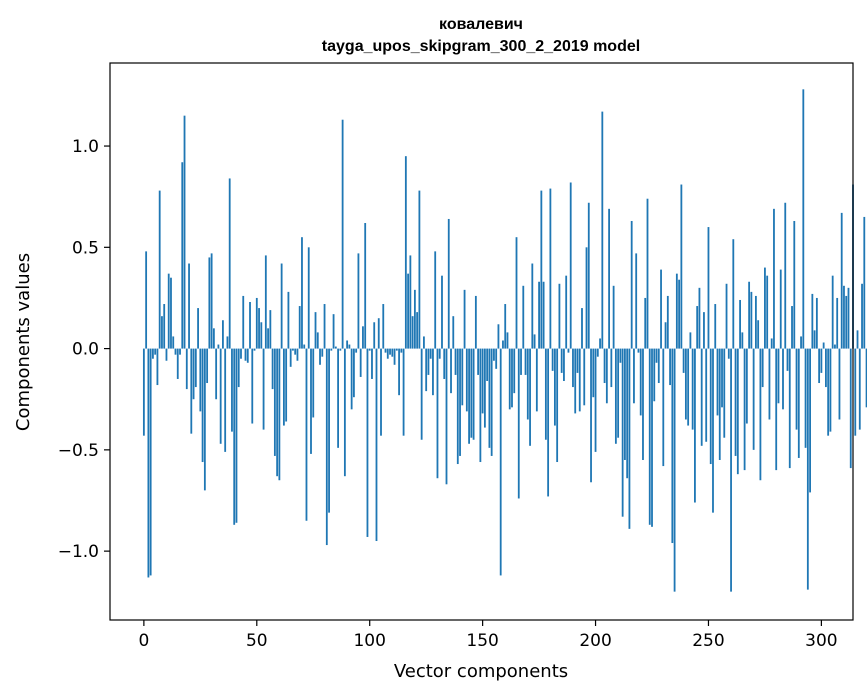  I want to click on x-tick-label: 50, so click(257, 641).